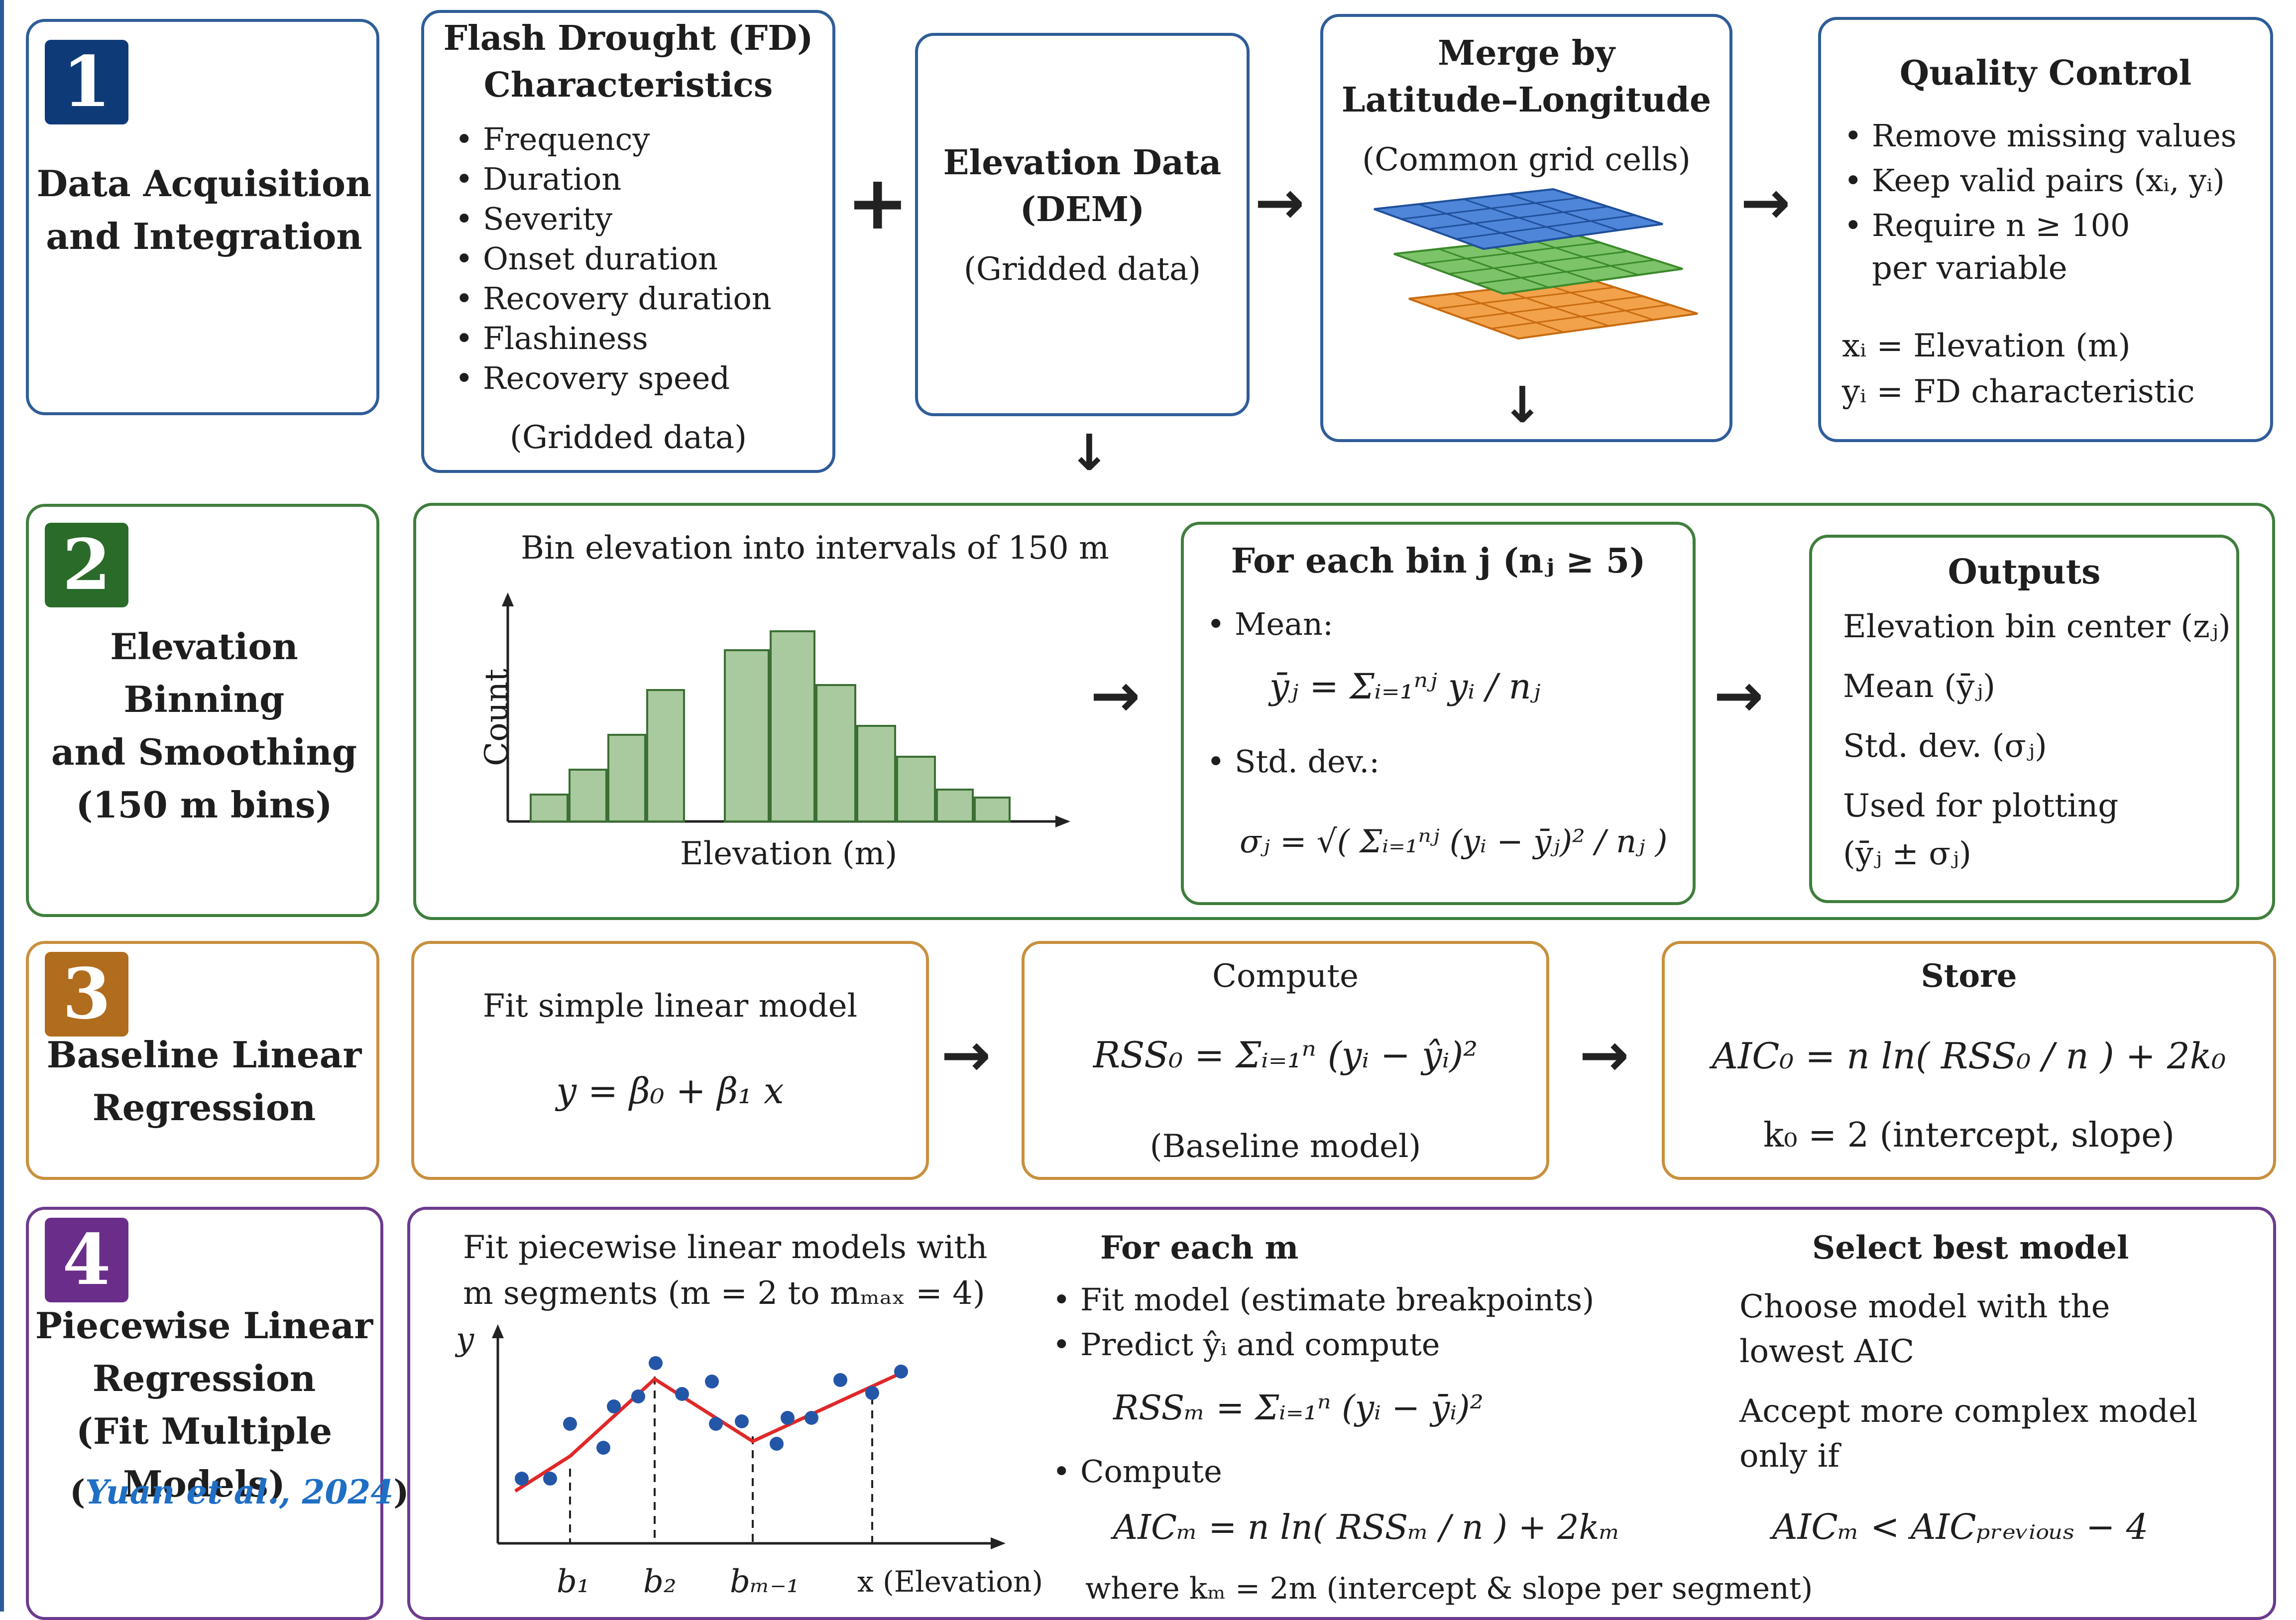 This screenshot has height=1620, width=2296. Describe the element at coordinates (1969, 1136) in the screenshot. I see `k0-definition: k₀ = 2 (intercept, slope)` at that location.